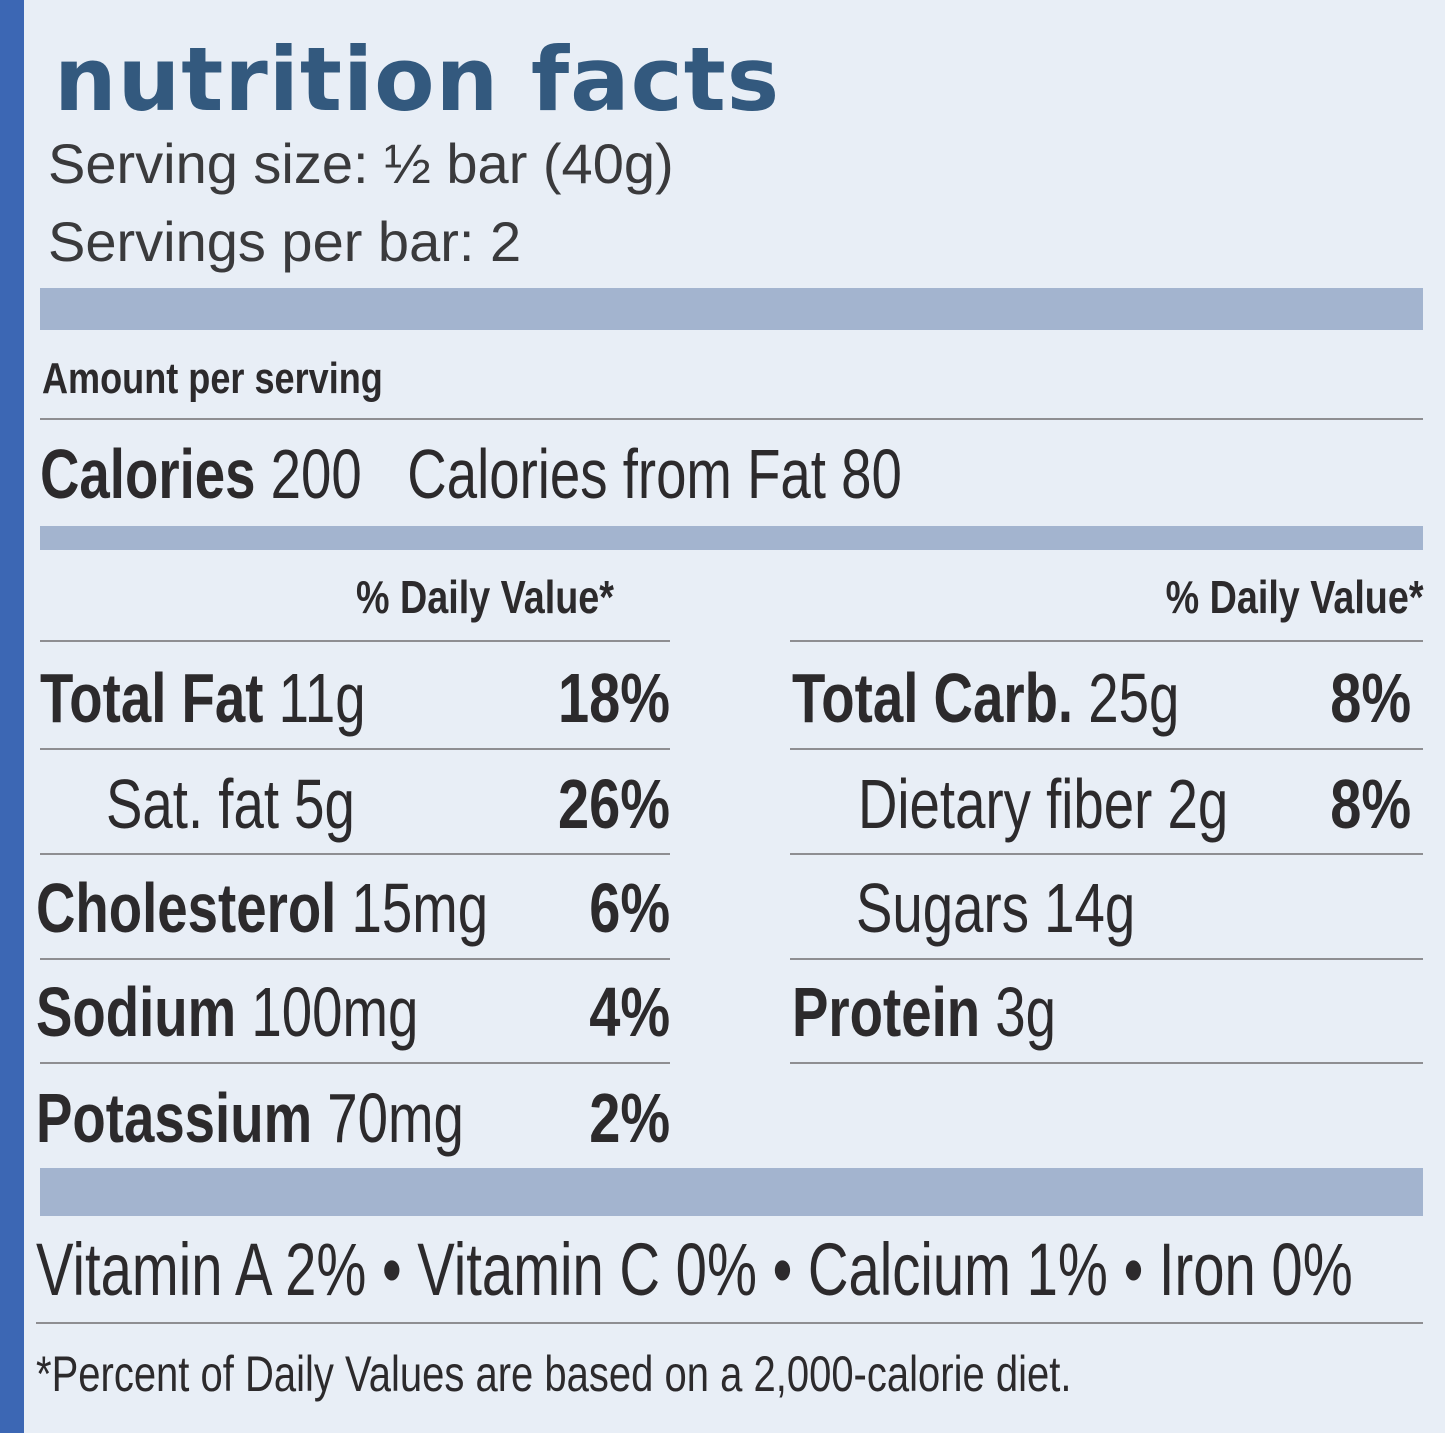 Image resolution: width=1445 pixels, height=1433 pixels. Describe the element at coordinates (395, 1118) in the screenshot. I see `nutrient-amount: 70mg` at that location.